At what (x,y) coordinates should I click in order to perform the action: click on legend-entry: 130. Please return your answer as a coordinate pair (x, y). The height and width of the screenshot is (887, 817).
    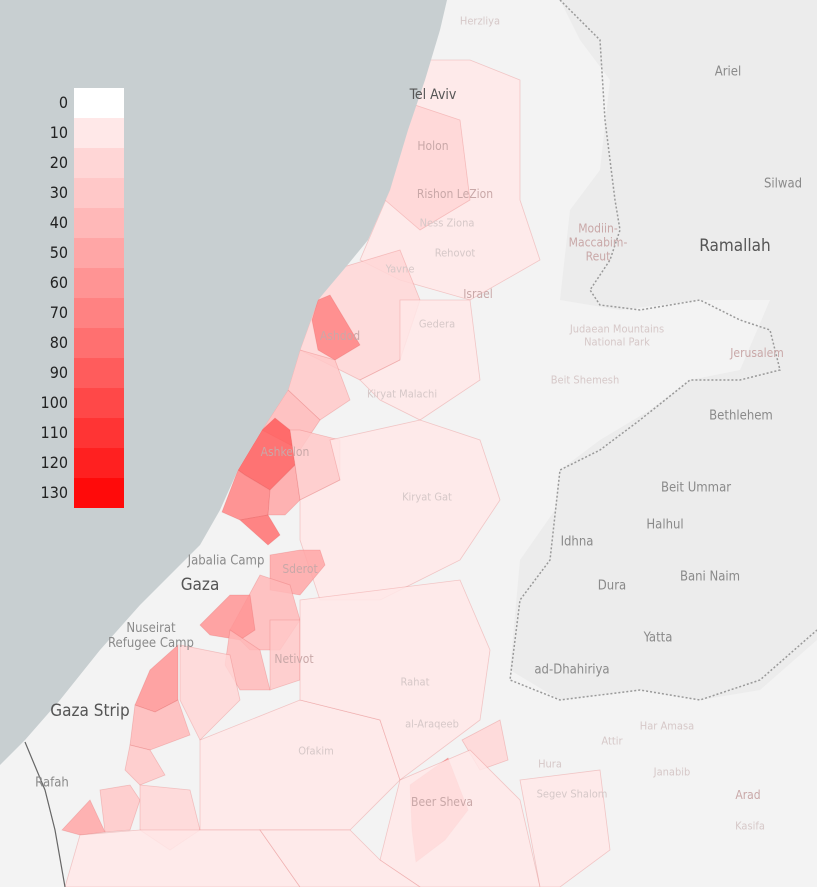
    Looking at the image, I should click on (82, 493).